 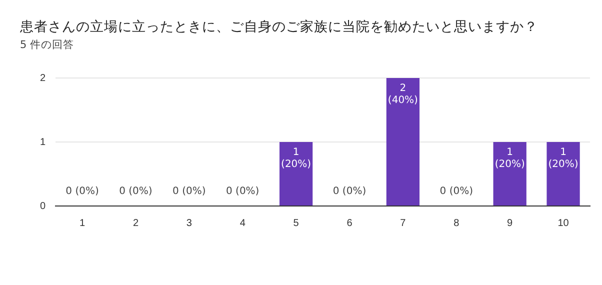 I want to click on y-tick-label: 0, so click(x=43, y=206).